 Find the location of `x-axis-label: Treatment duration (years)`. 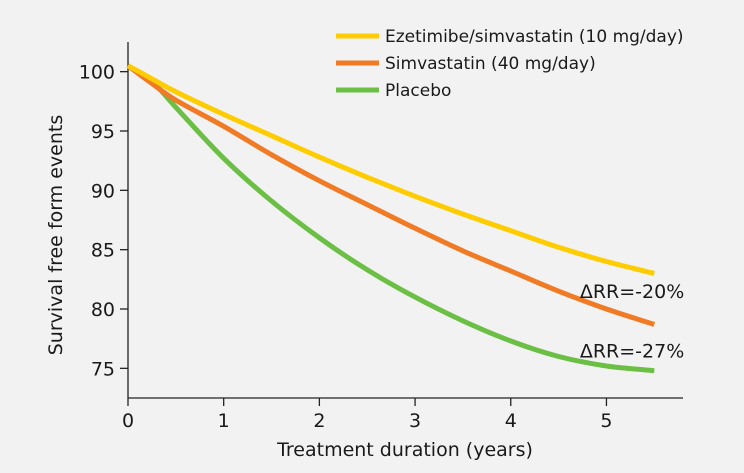

x-axis-label: Treatment duration (years) is located at coordinates (404, 450).